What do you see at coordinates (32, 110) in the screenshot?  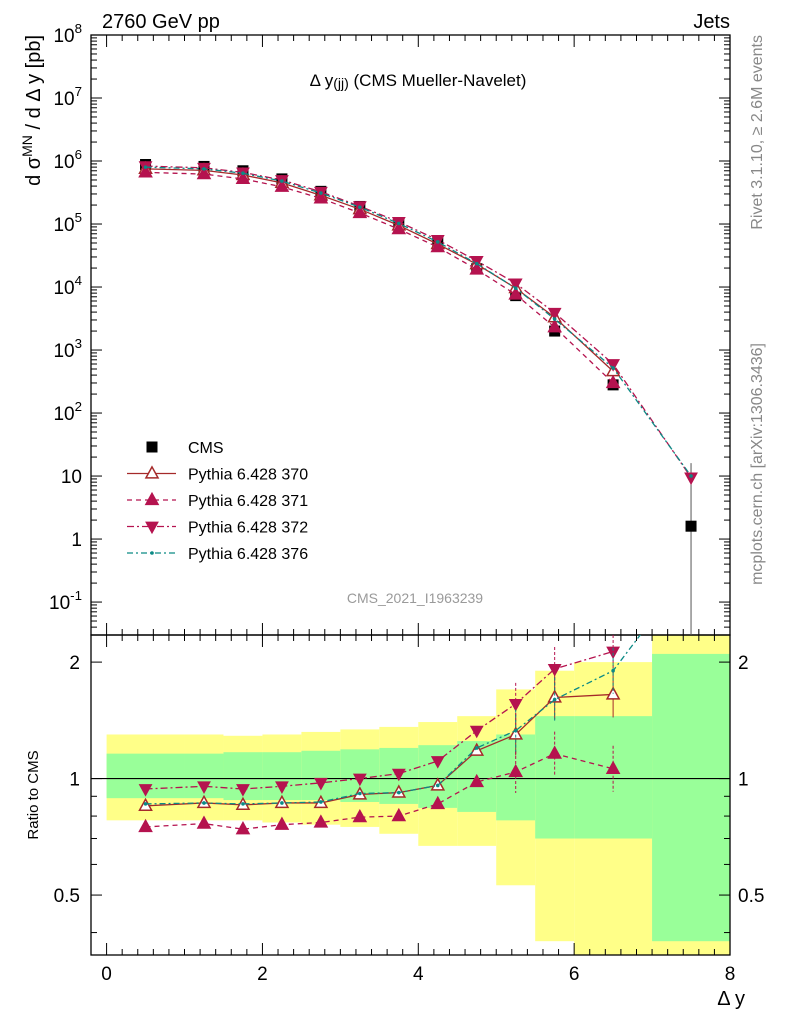 I see `y-axis-label: d σMN / d Δ y [pb]` at bounding box center [32, 110].